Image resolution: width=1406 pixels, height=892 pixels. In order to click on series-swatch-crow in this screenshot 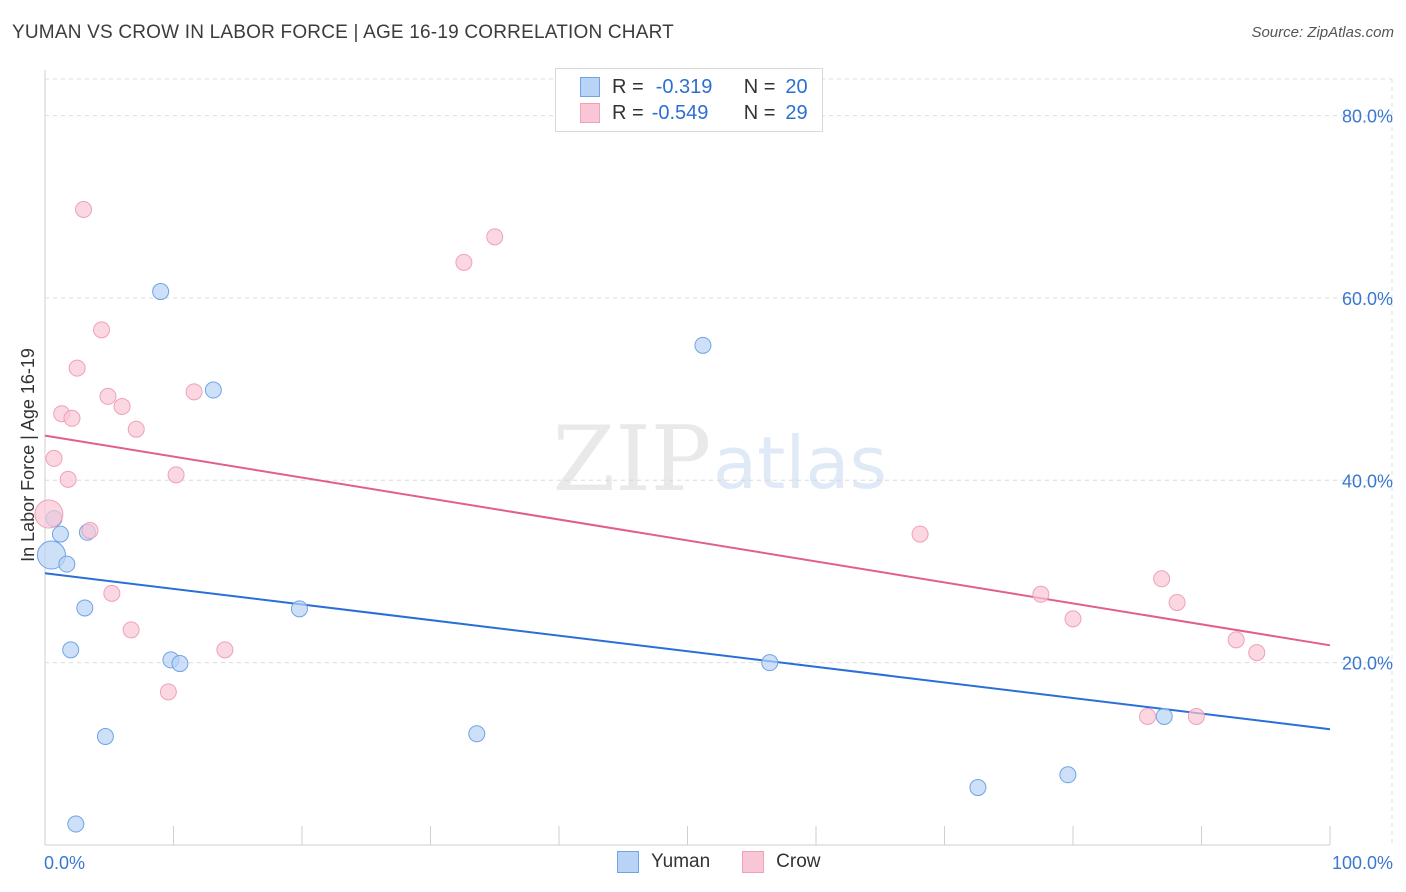, I will do `click(753, 862)`.